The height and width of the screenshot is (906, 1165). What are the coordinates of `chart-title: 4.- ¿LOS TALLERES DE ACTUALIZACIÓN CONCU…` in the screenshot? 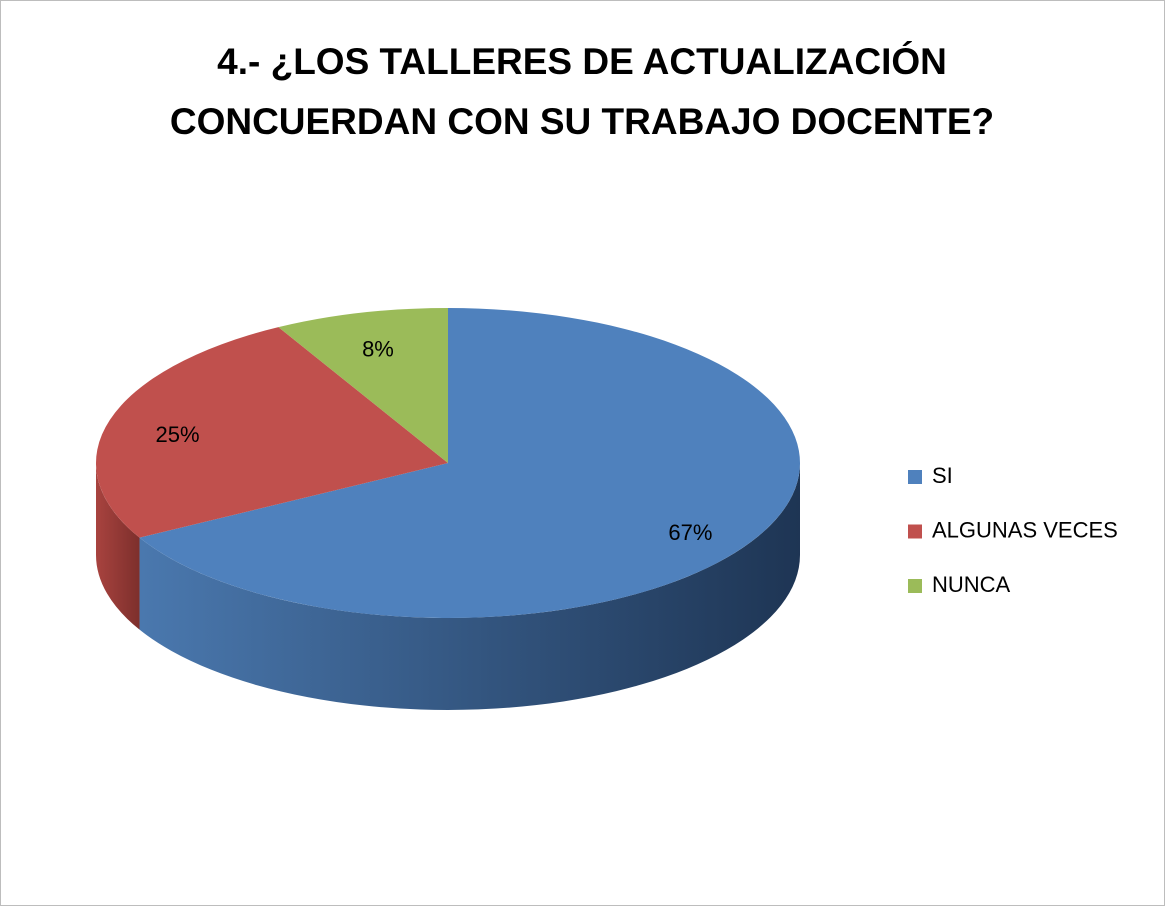 It's located at (582, 91).